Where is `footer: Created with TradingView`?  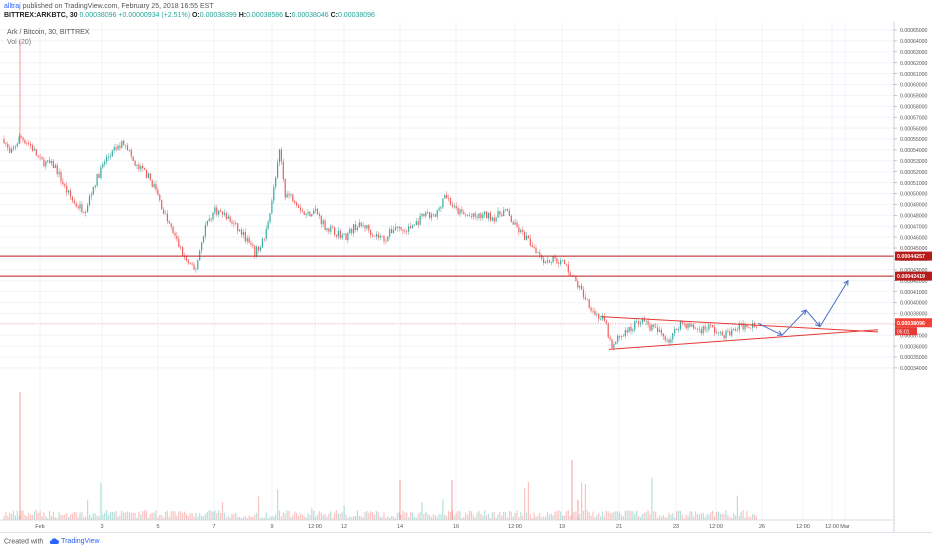
footer: Created with TradingView is located at coordinates (466, 541).